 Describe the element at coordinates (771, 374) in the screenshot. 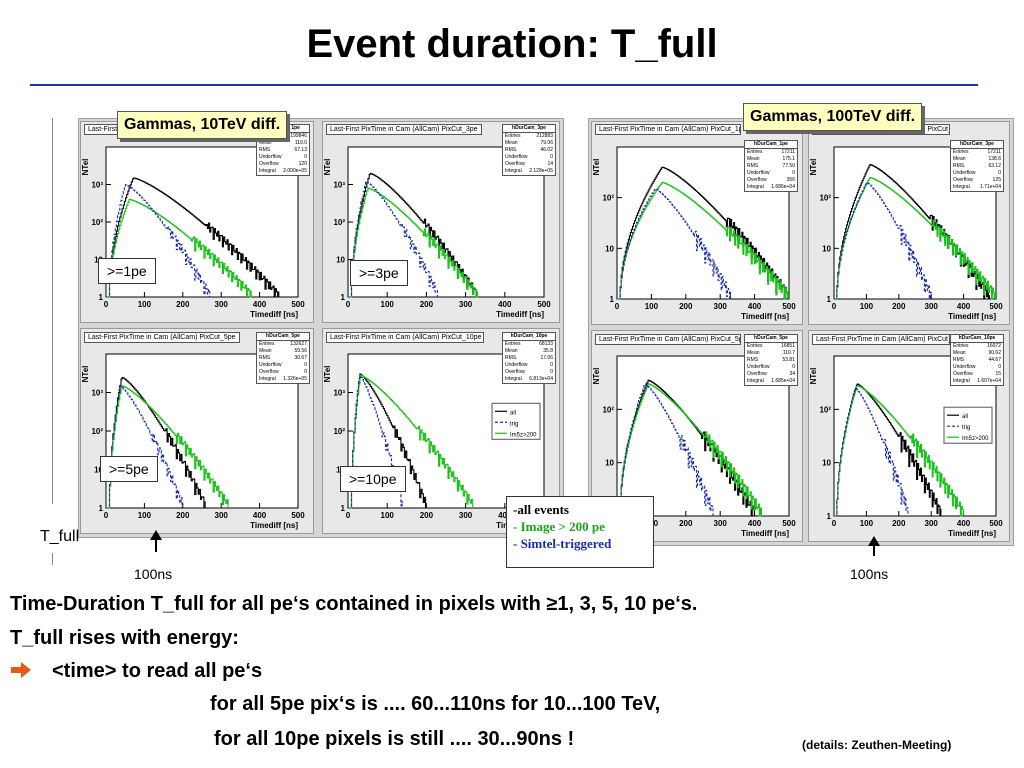

I see `stats-row: Overflow 34` at that location.